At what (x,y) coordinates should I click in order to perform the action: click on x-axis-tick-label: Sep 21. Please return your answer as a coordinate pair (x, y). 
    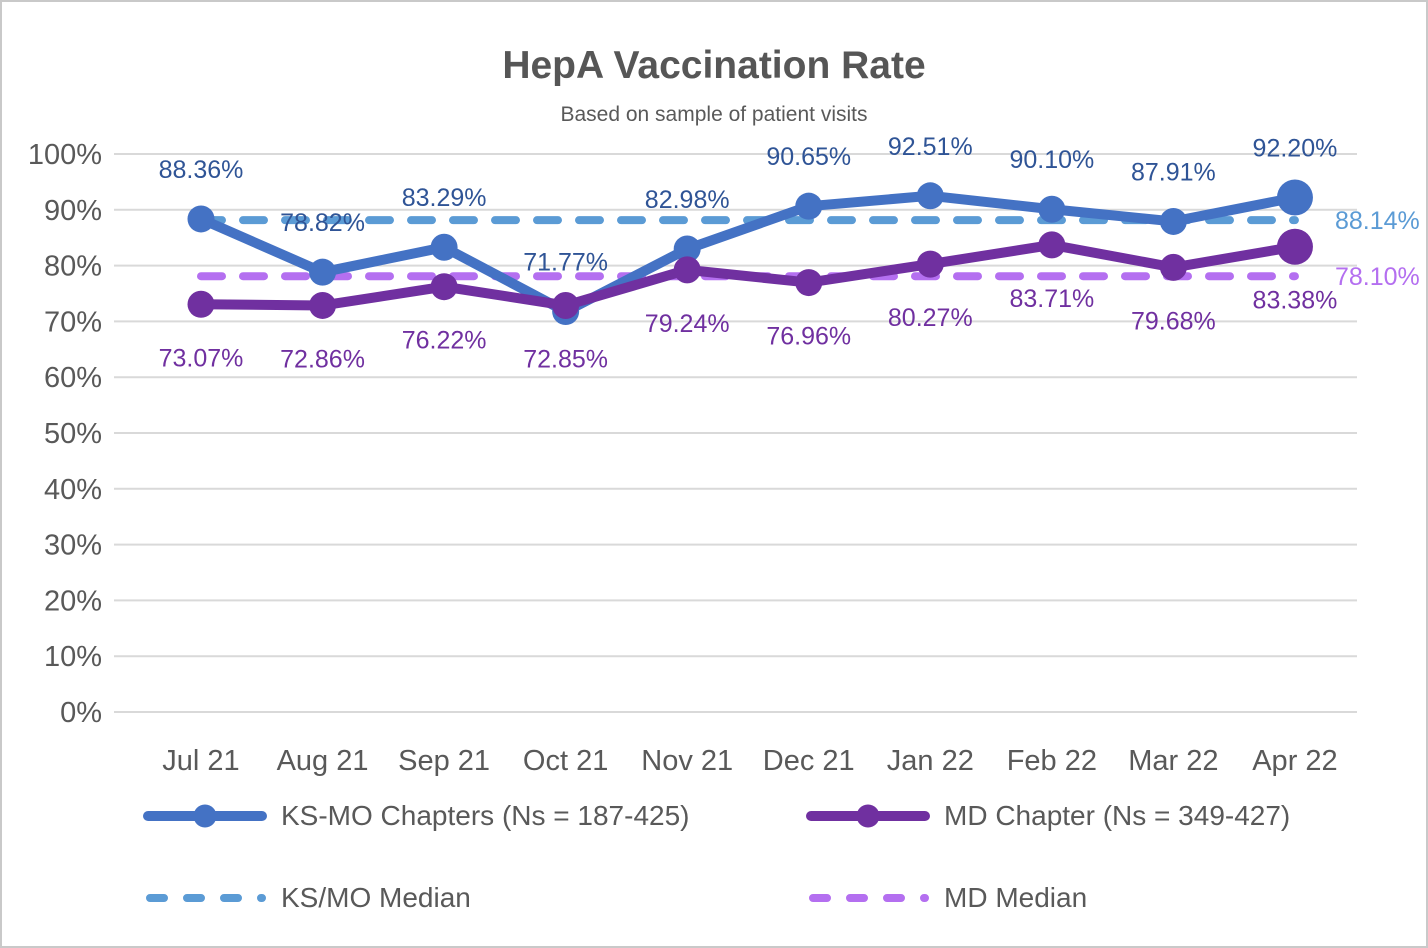
    Looking at the image, I should click on (444, 761).